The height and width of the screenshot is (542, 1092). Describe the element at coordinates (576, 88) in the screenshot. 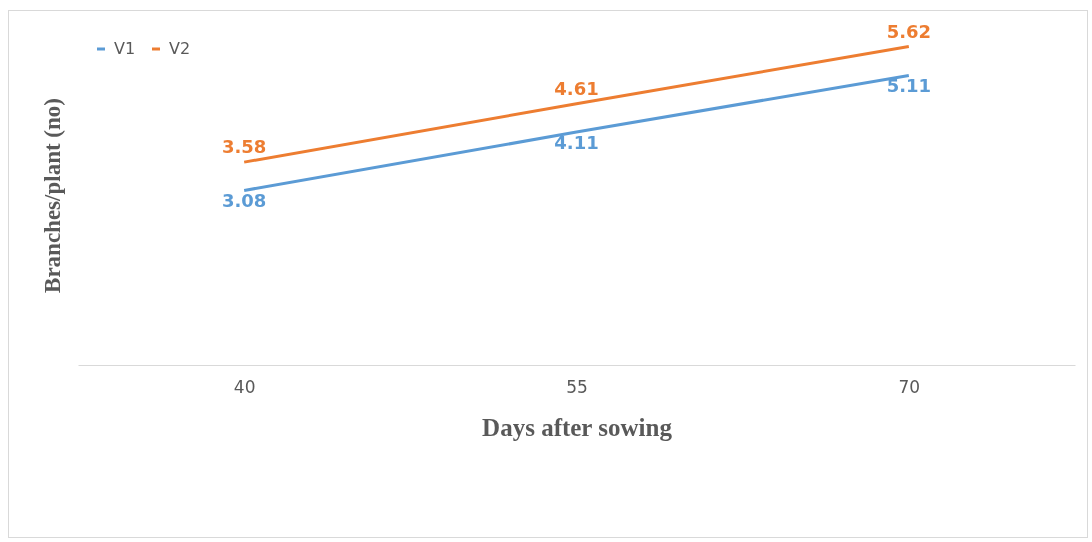

I see `data-label: 4.61` at that location.